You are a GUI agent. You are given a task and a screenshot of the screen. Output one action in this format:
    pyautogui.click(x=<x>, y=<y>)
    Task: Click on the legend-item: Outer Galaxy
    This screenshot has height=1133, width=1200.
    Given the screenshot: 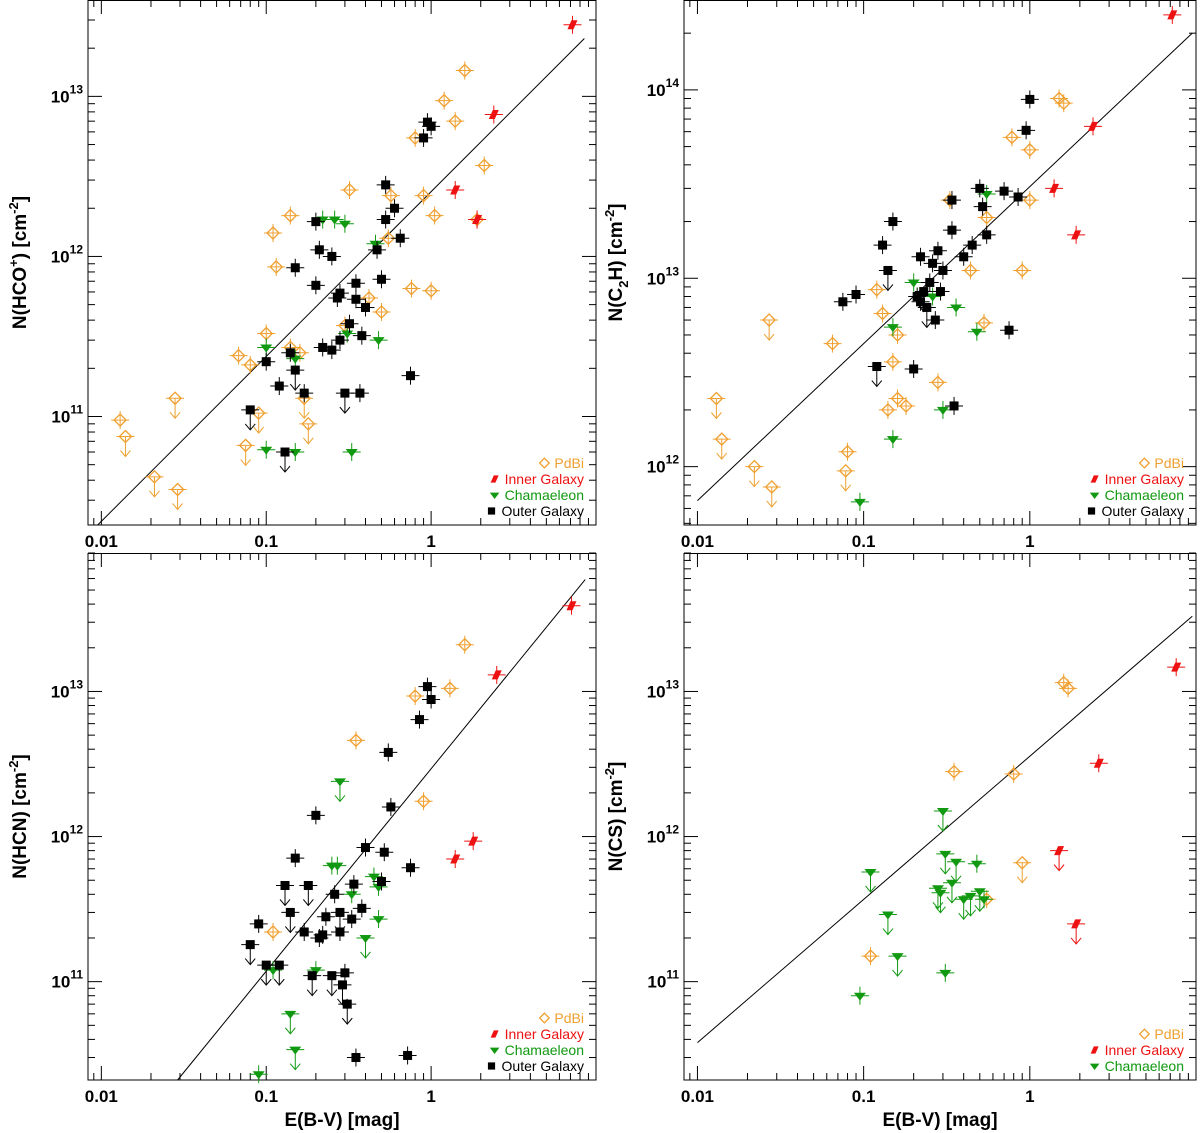 What is the action you would take?
    pyautogui.click(x=535, y=1066)
    